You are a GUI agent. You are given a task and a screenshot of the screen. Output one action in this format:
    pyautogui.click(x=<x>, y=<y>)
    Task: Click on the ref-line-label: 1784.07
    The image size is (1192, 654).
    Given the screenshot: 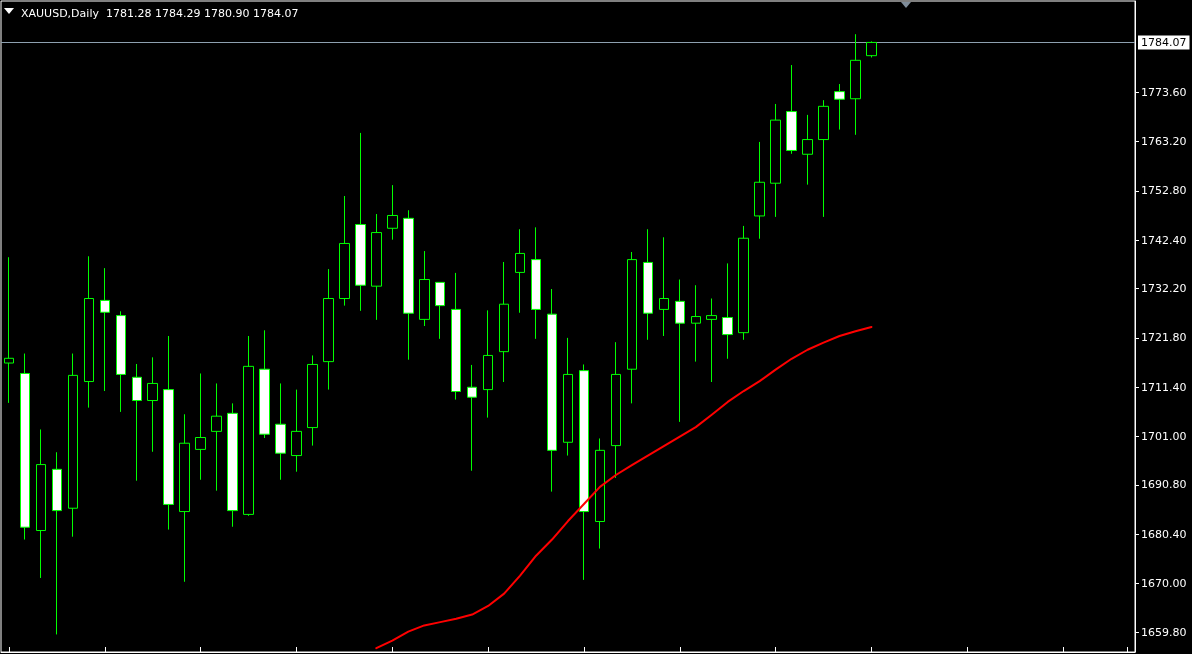 What is the action you would take?
    pyautogui.click(x=1164, y=42)
    